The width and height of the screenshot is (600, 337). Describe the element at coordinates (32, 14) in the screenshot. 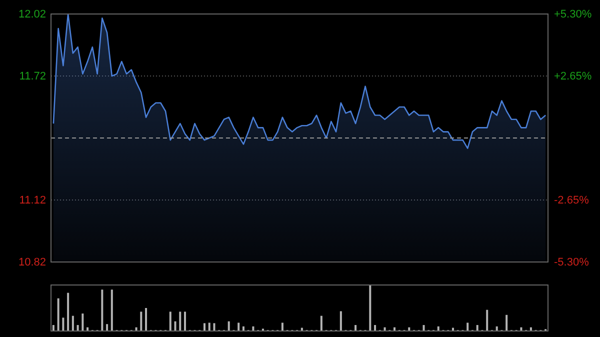

I see `y-tick-label: 12.02` at that location.